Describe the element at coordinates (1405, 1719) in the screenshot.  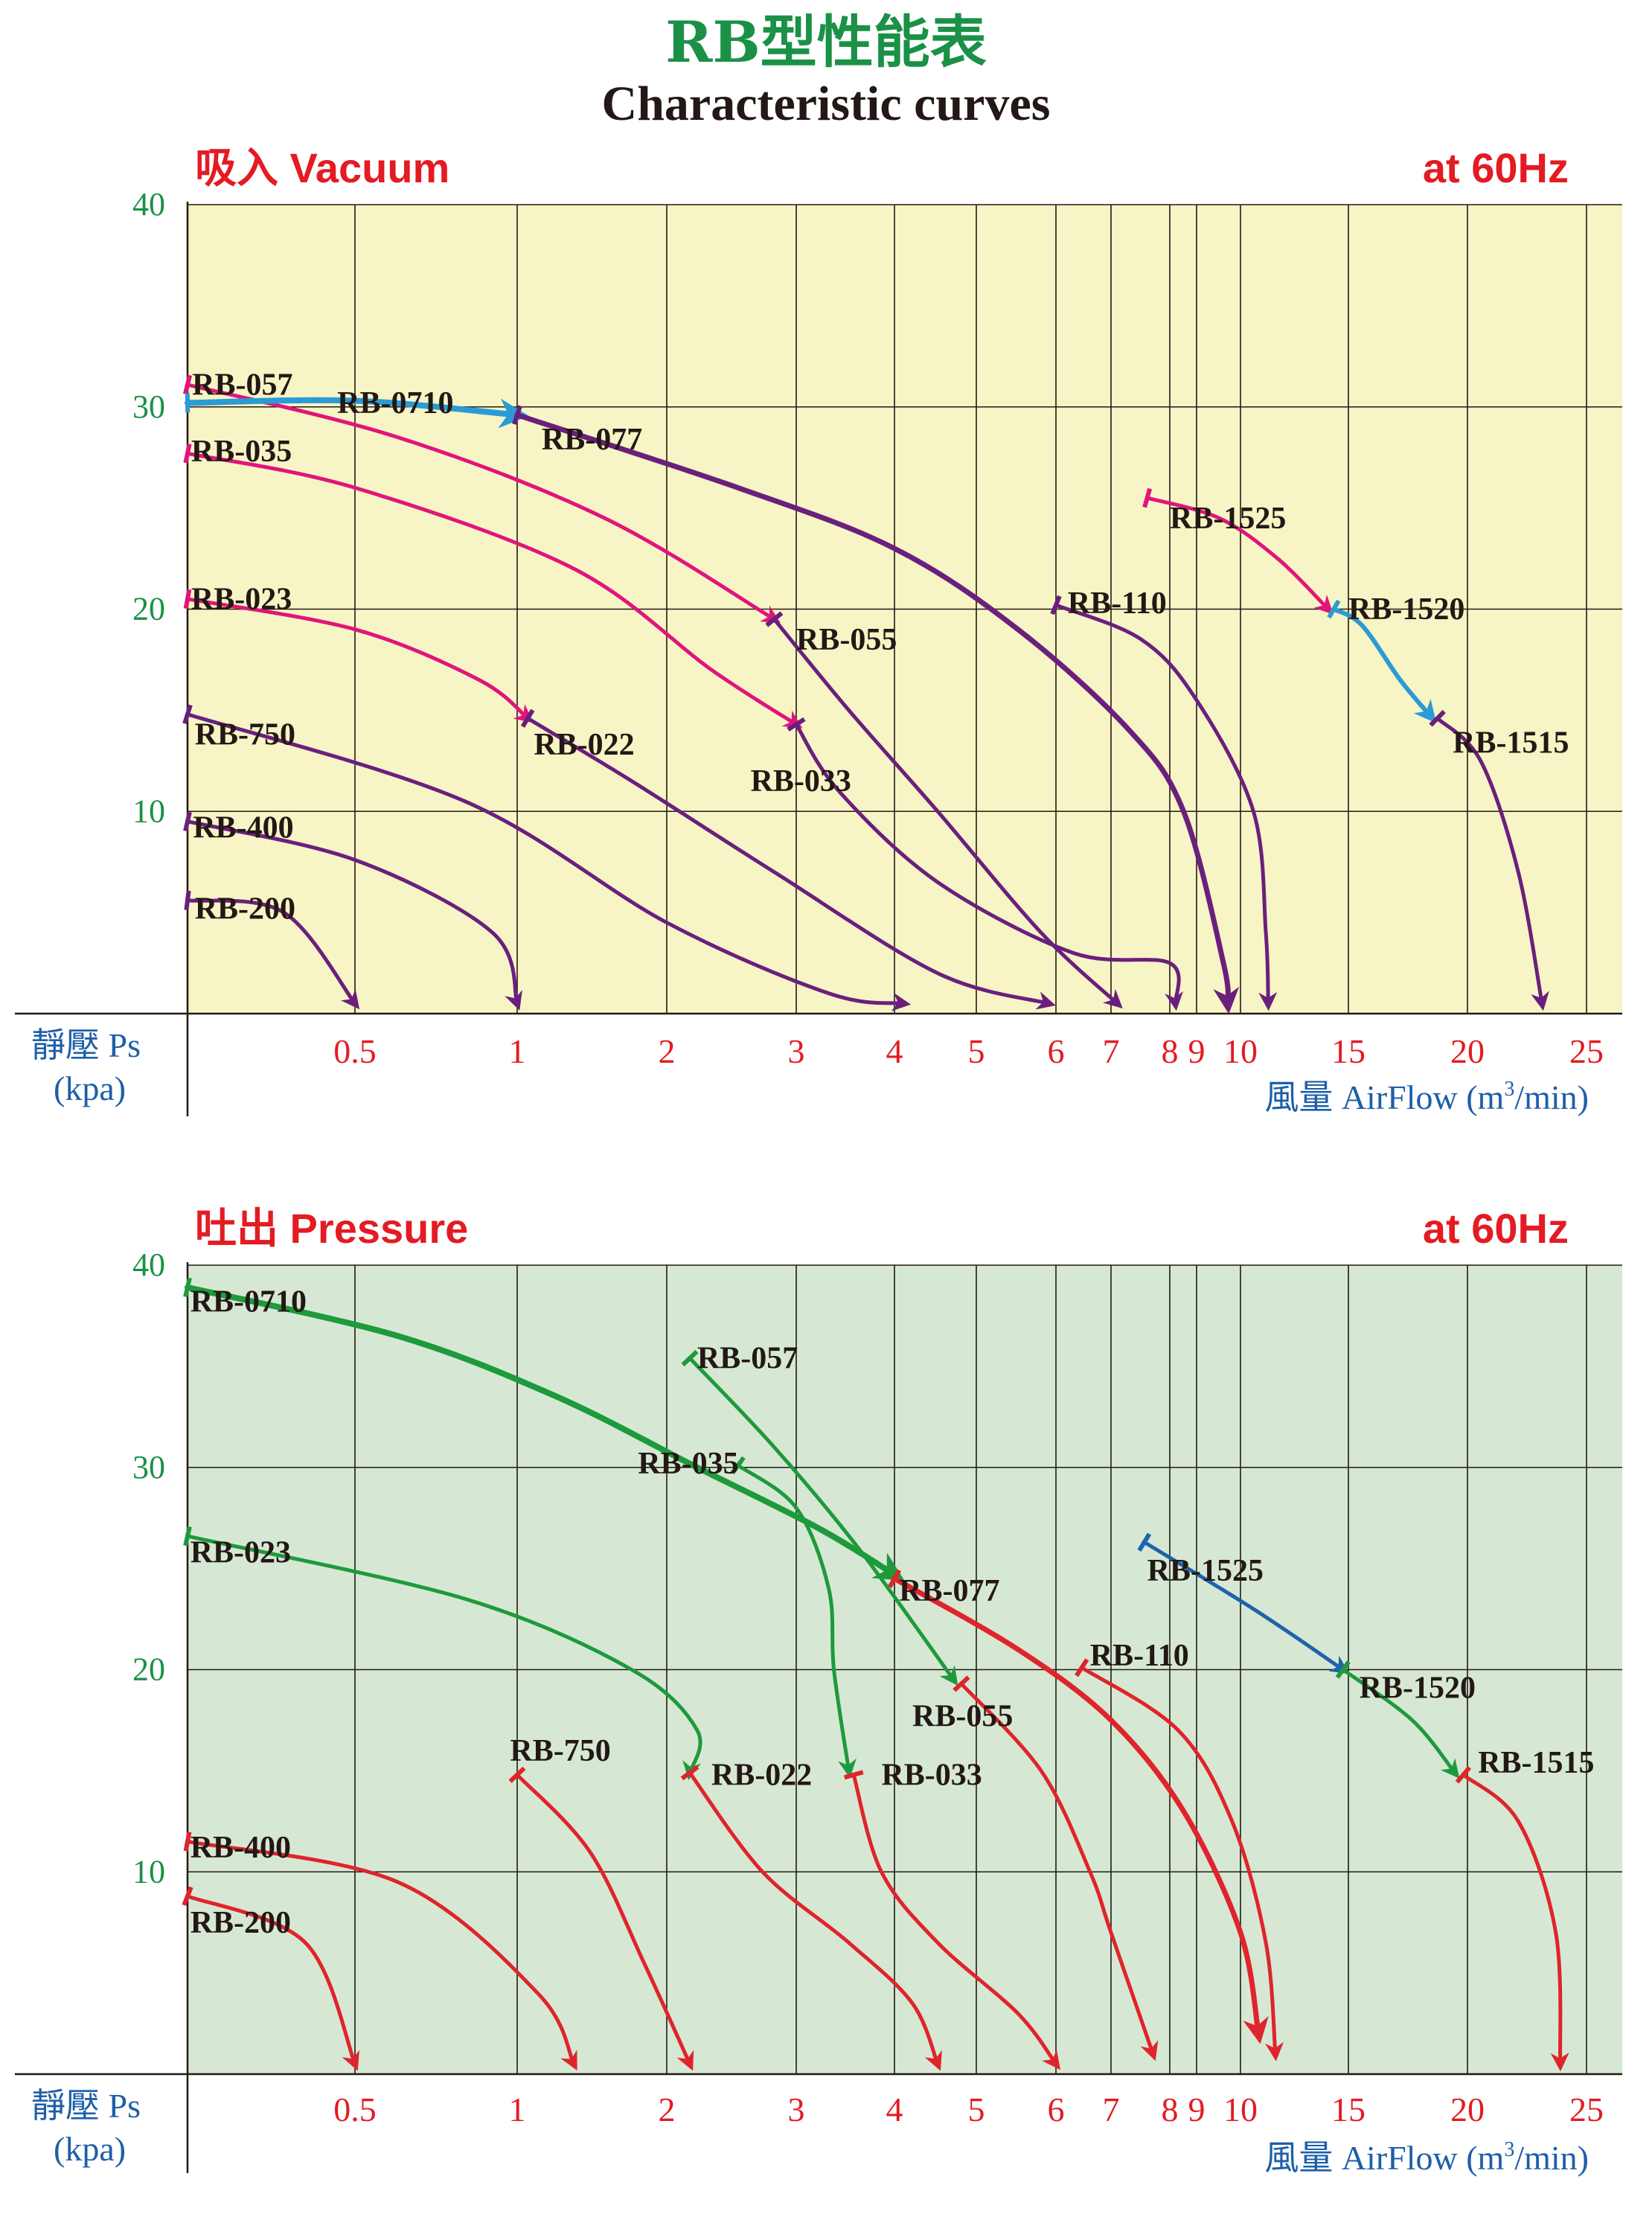
I see `pressure-series-rb-1520: RB-1520` at that location.